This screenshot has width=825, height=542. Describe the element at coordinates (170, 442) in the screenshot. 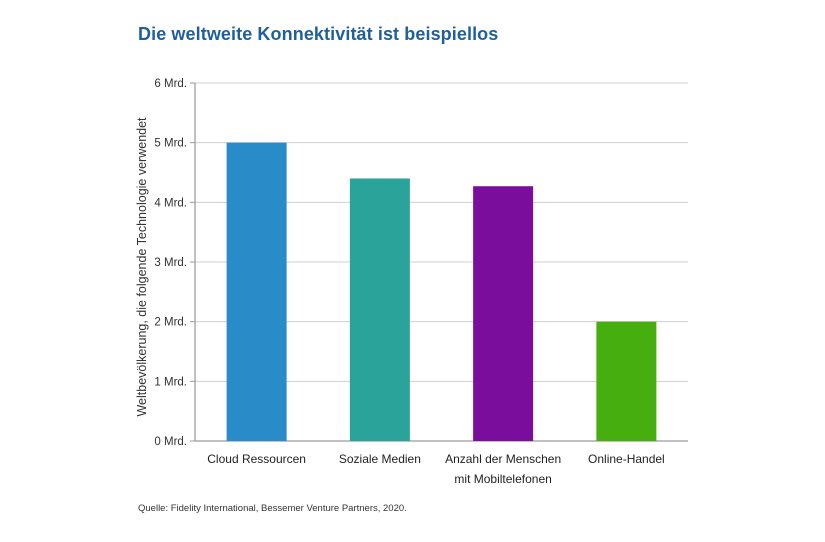

I see `y-tick-label: 0 Mrd.` at that location.